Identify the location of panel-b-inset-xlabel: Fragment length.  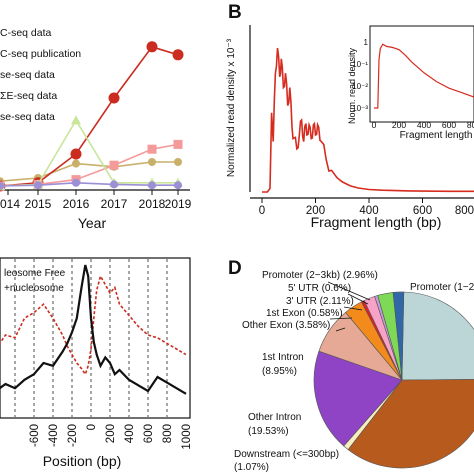
(436, 135).